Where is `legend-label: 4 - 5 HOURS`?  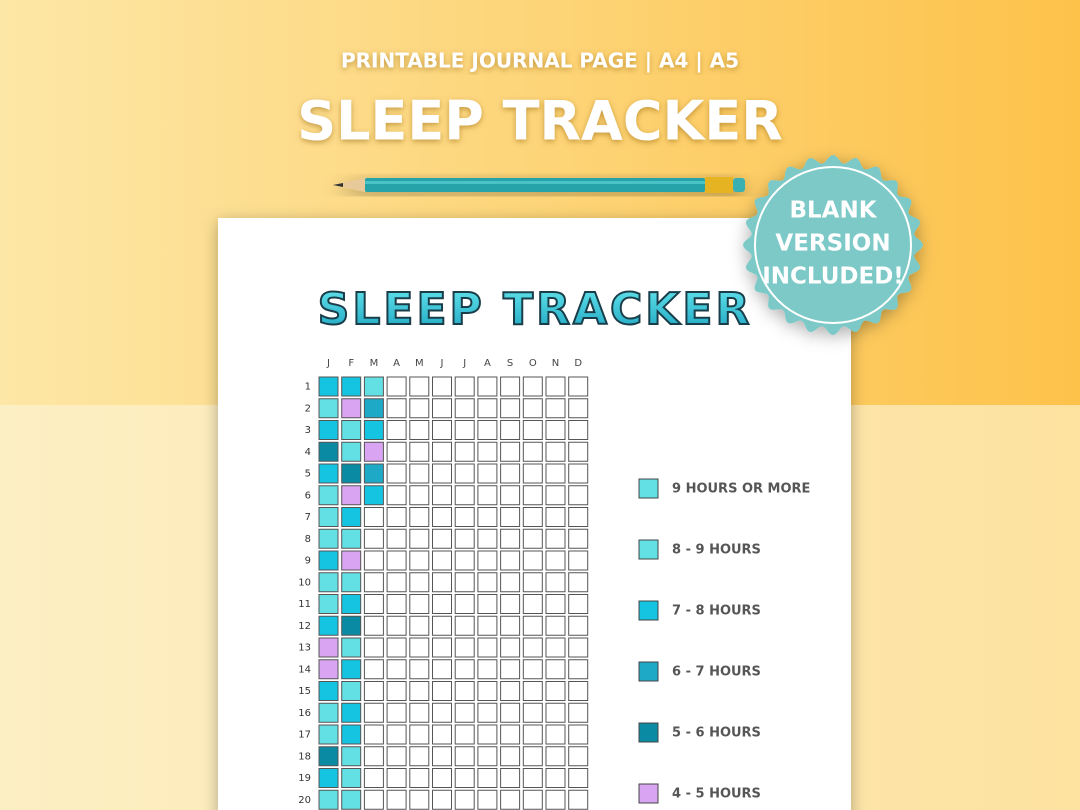 legend-label: 4 - 5 HOURS is located at coordinates (716, 794).